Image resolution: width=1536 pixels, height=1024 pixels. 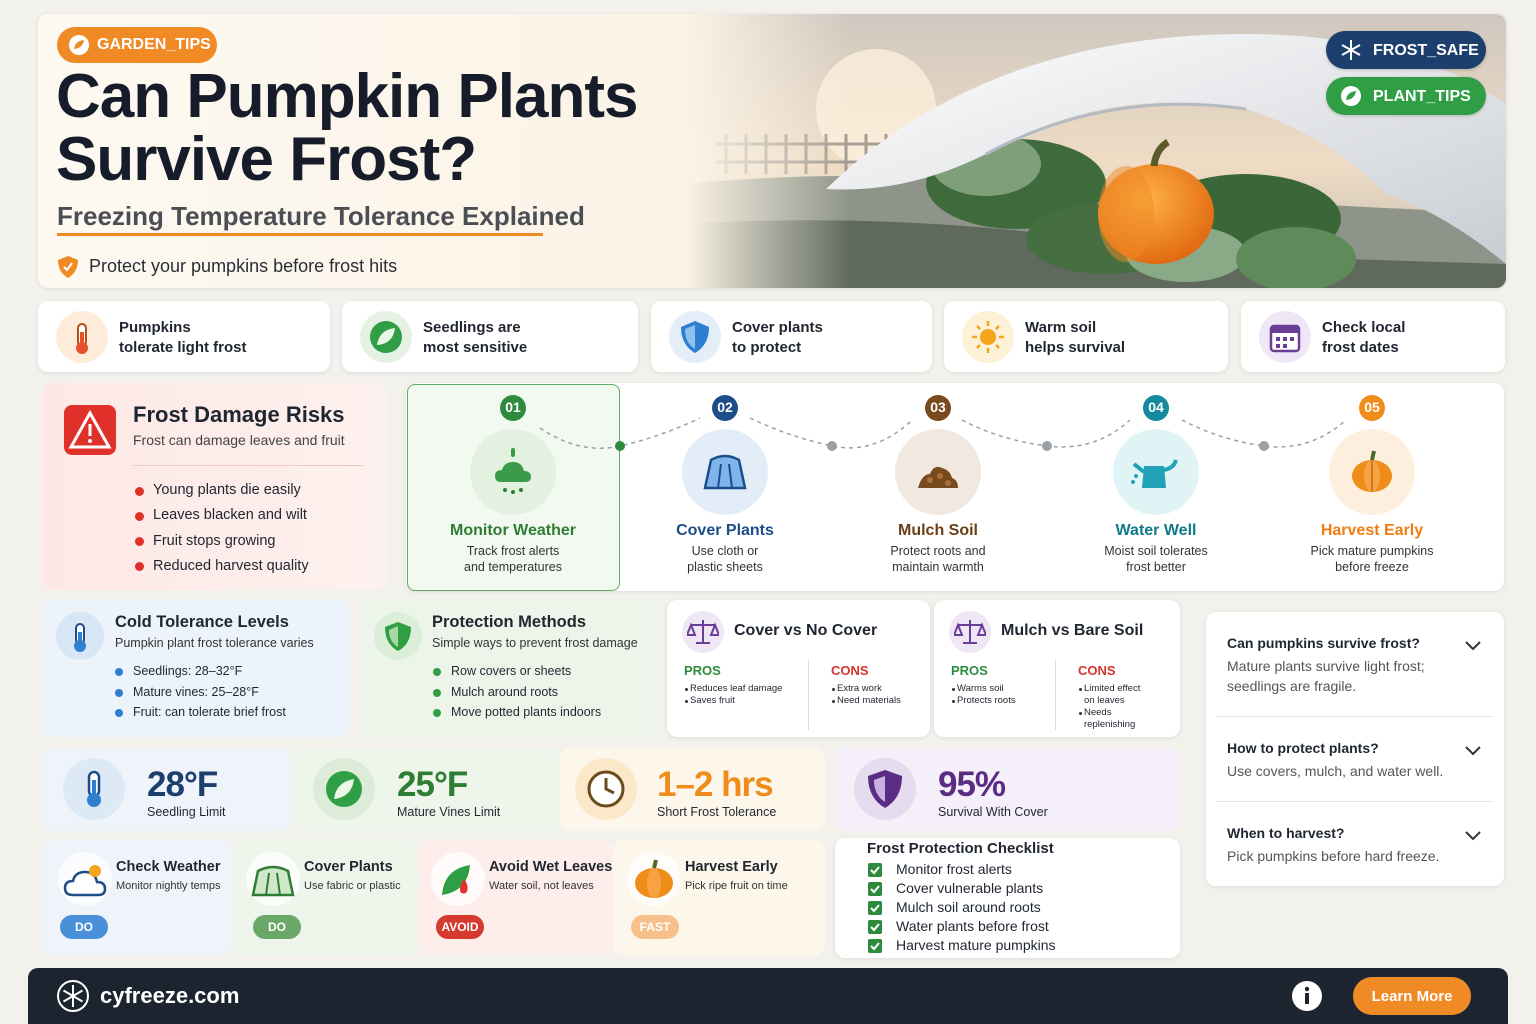 What do you see at coordinates (976, 945) in the screenshot?
I see `checklist-item: Harvest mature pumpkins` at bounding box center [976, 945].